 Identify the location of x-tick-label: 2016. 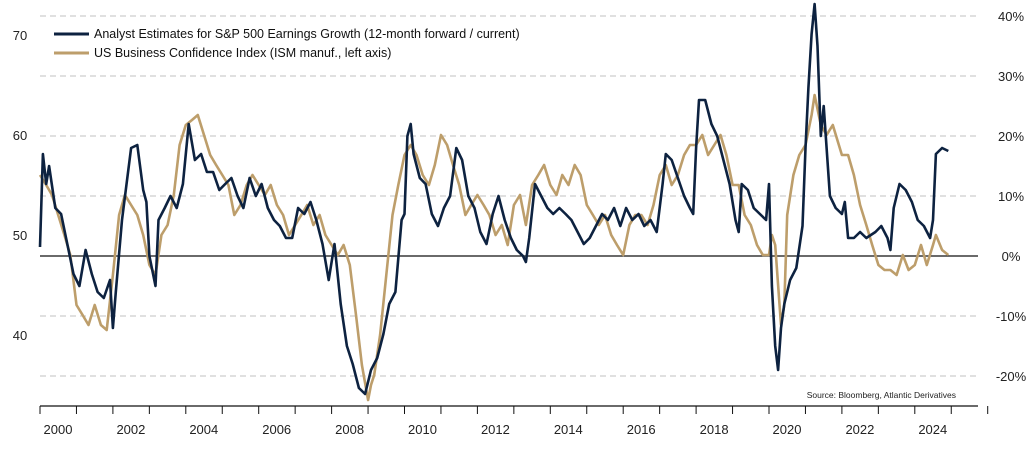
(641, 429).